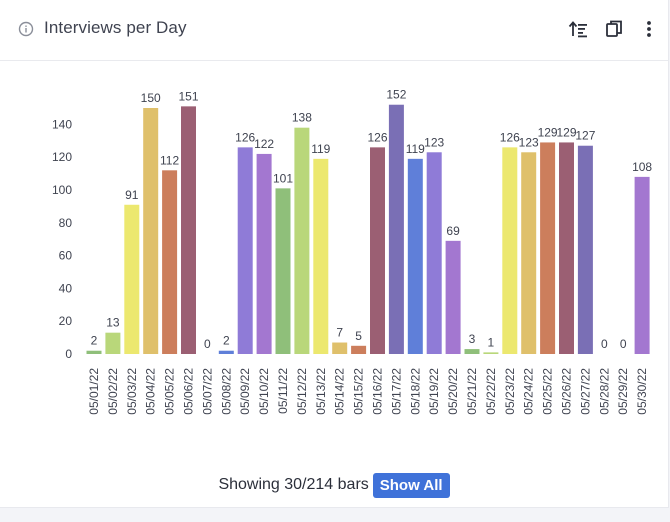  What do you see at coordinates (189, 391) in the screenshot?
I see `x-tick-label: 05/06/22` at bounding box center [189, 391].